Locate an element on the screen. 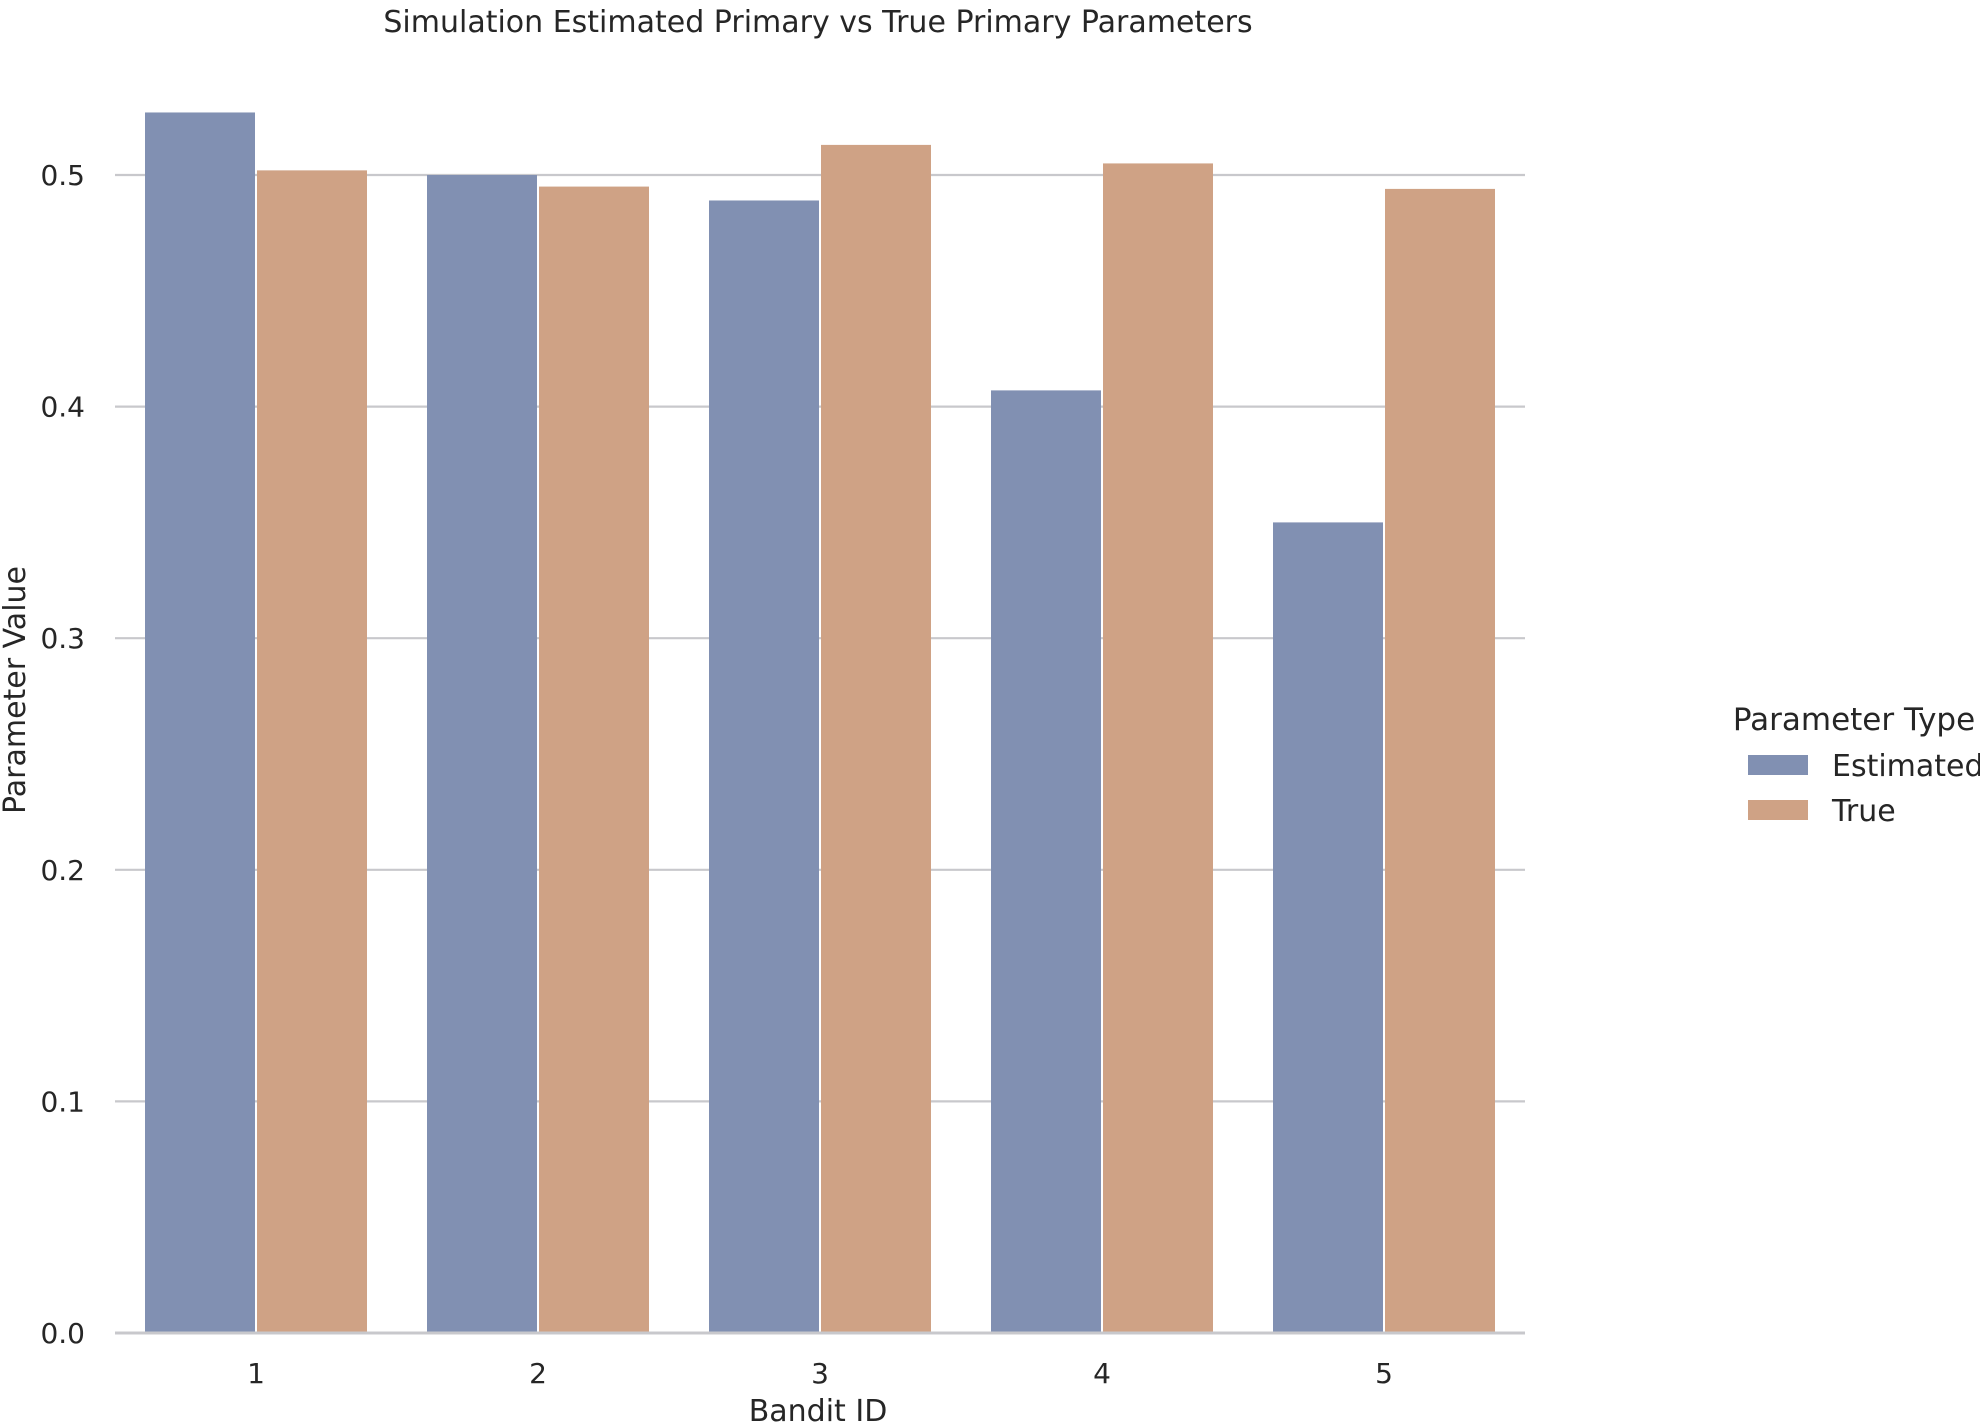 Image resolution: width=1980 pixels, height=1428 pixels. x-tick-label: 4 is located at coordinates (1102, 1373).